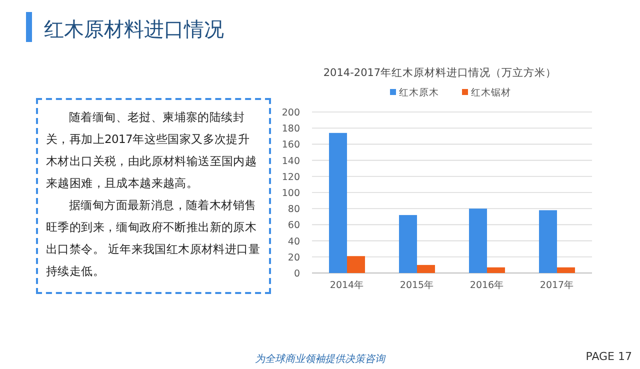  What do you see at coordinates (320, 359) in the screenshot?
I see `text: 为全球商业领袖提供决策咨询` at bounding box center [320, 359].